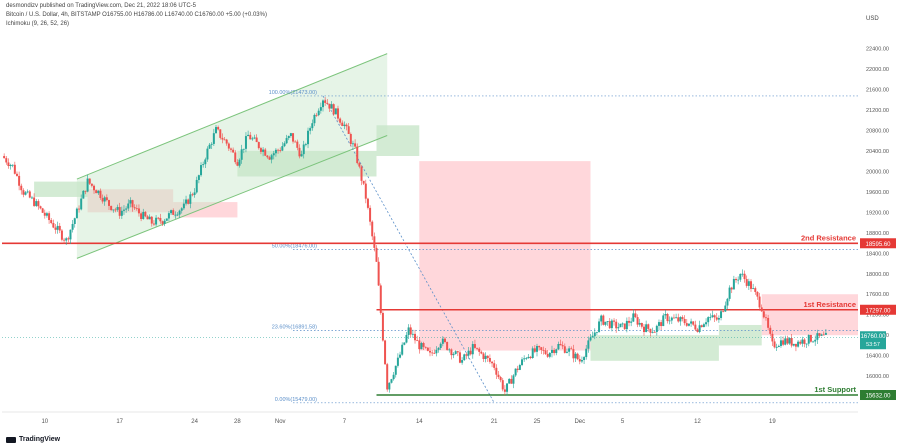 This screenshot has width=900, height=447. I want to click on x-tick-label: 17, so click(119, 422).